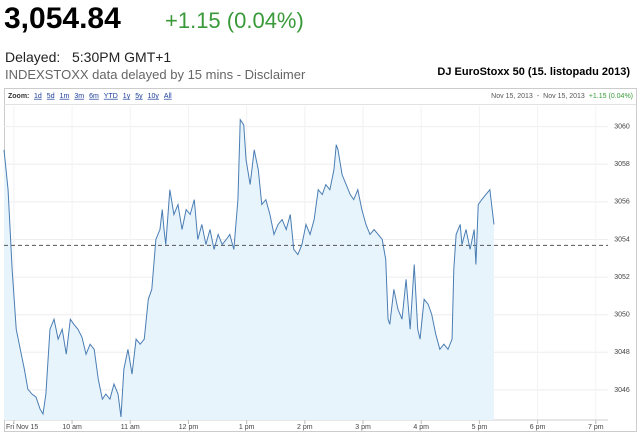 The height and width of the screenshot is (435, 640). Describe the element at coordinates (94, 96) in the screenshot. I see `zoom-option: 6m` at that location.